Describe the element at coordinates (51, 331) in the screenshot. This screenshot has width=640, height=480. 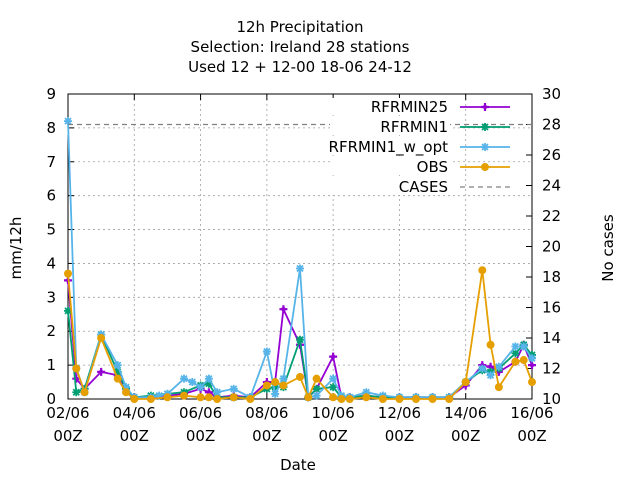
I see `y-tick-label: 2` at that location.